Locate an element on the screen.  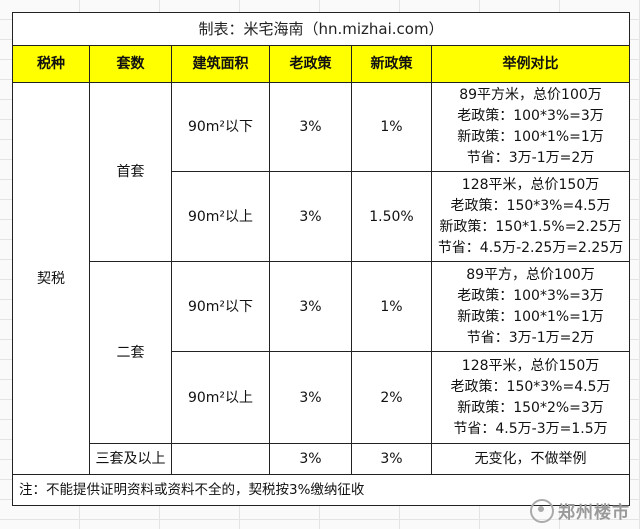
table-row: 三套及以上 3% 3% 无变化，不做举例 is located at coordinates (322, 459).